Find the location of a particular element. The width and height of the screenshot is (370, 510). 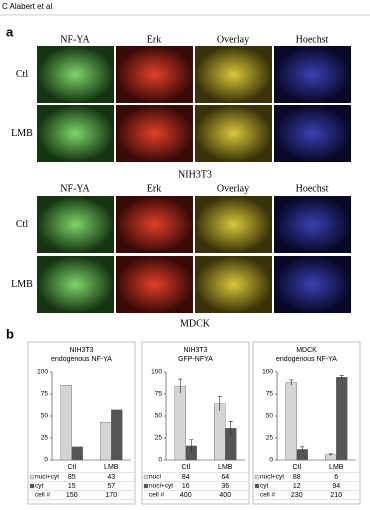

running-header: C Alabert et al is located at coordinates (27, 6).